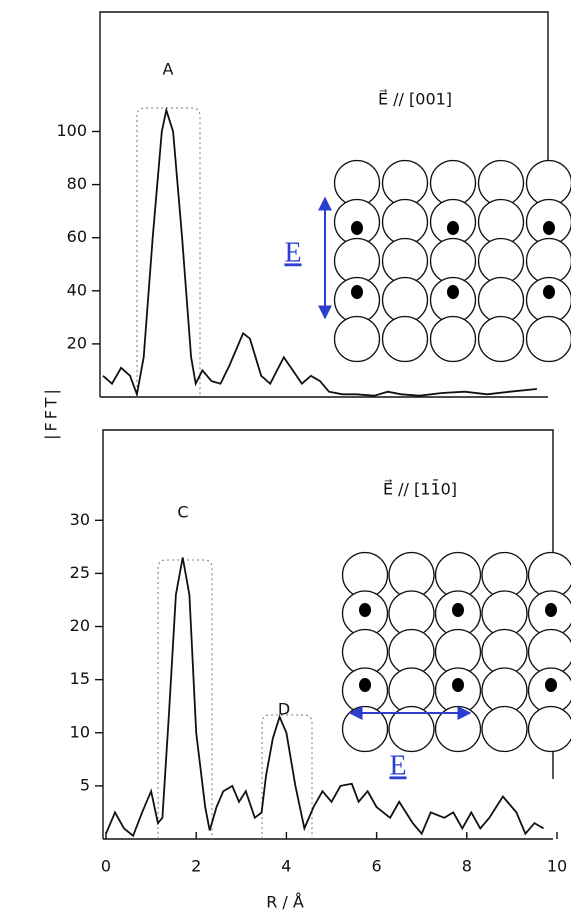 The image size is (571, 917). What do you see at coordinates (168, 69) in the screenshot?
I see `annotation: A` at bounding box center [168, 69].